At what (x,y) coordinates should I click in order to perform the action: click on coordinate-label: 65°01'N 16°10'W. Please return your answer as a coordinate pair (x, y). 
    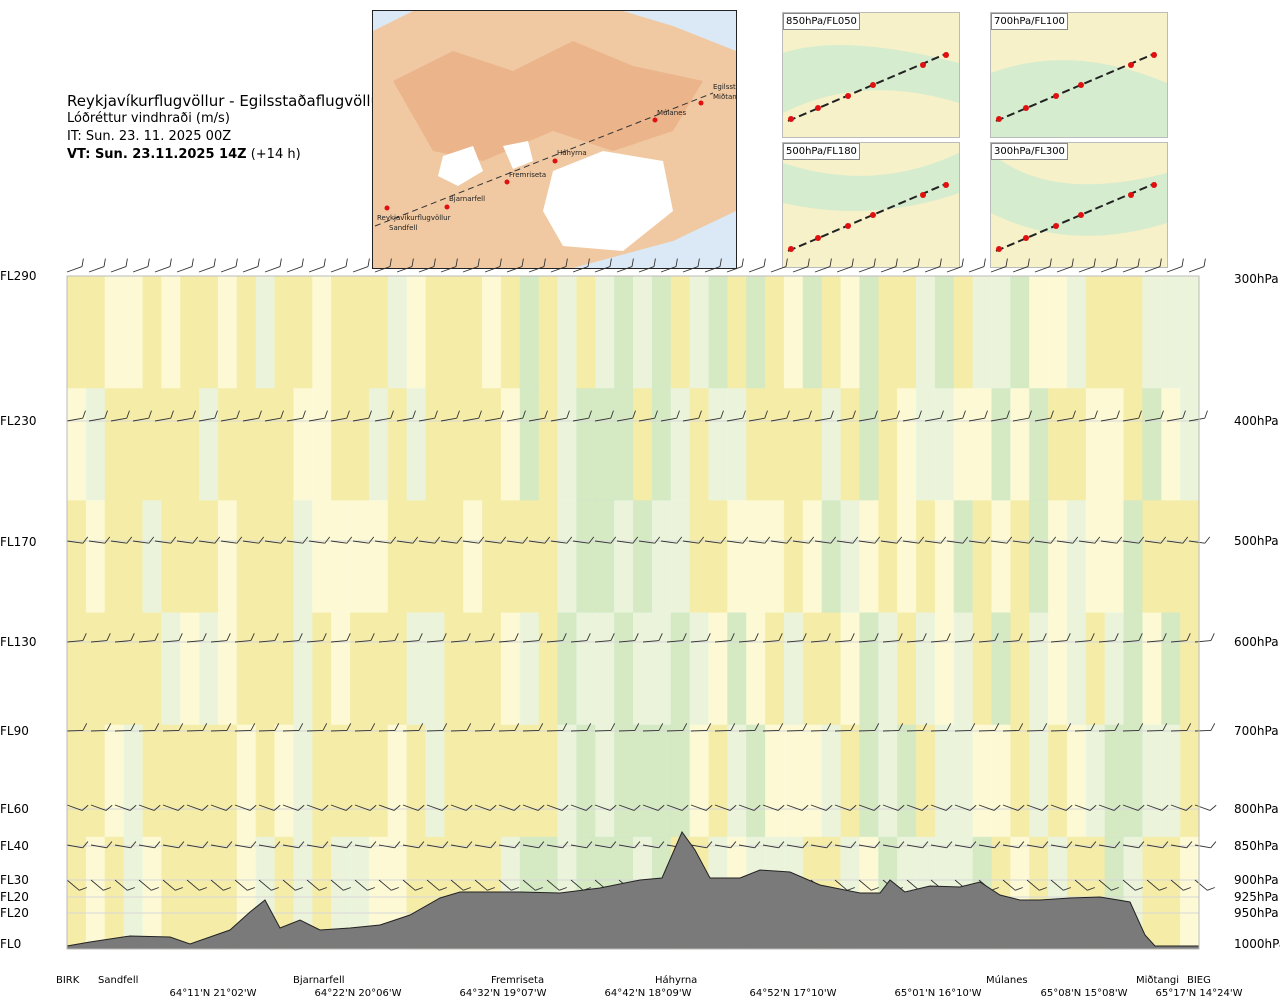
    Looking at the image, I should click on (938, 993).